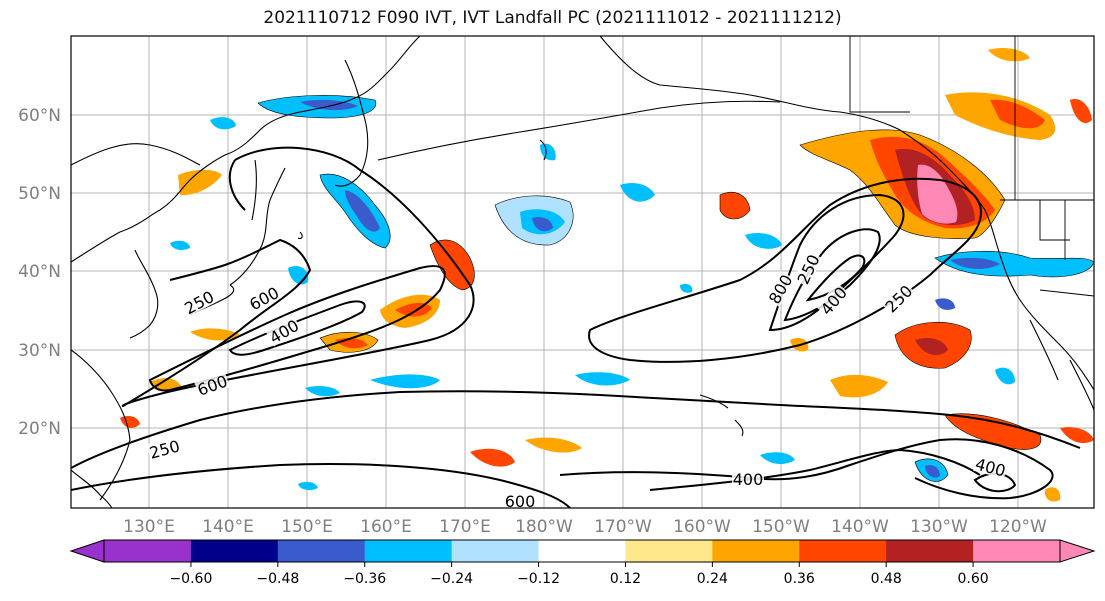 Image resolution: width=1105 pixels, height=601 pixels. I want to click on positive-anomaly-subtropic-east, so click(993, 431).